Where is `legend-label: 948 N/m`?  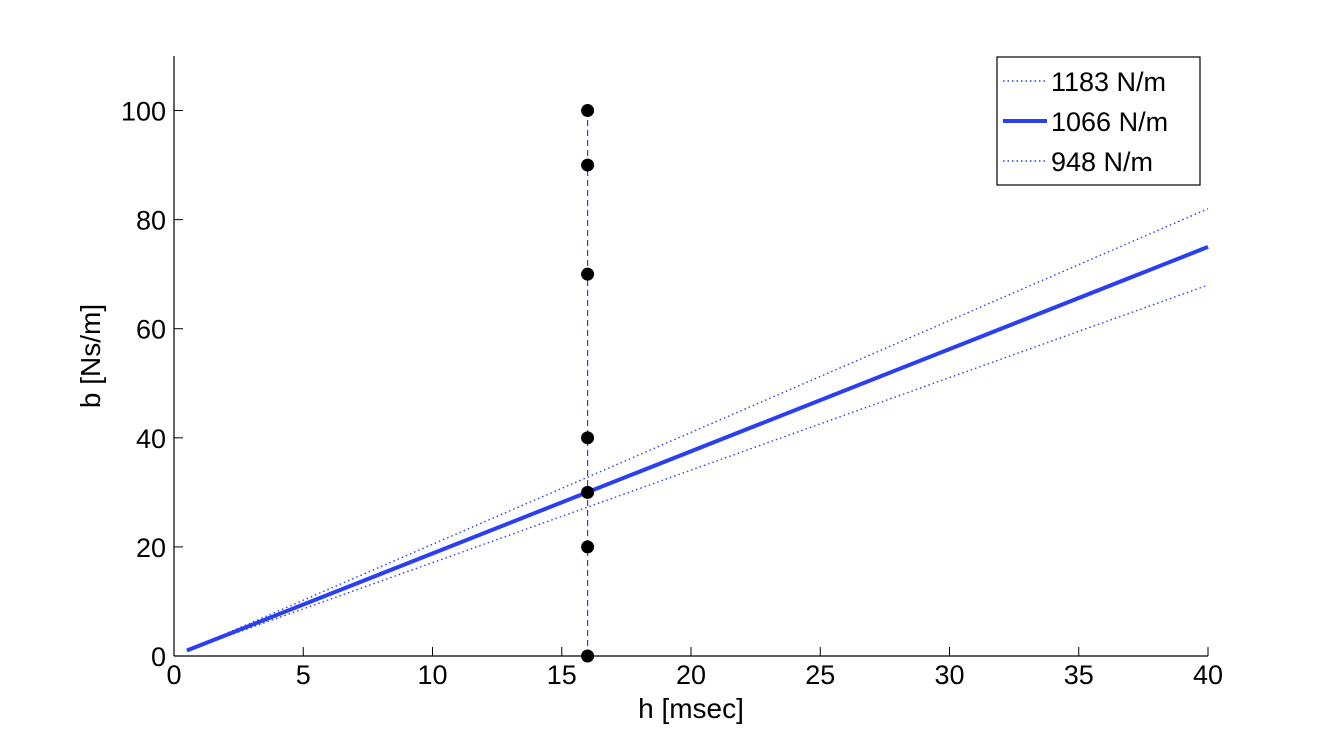
legend-label: 948 N/m is located at coordinates (1102, 162).